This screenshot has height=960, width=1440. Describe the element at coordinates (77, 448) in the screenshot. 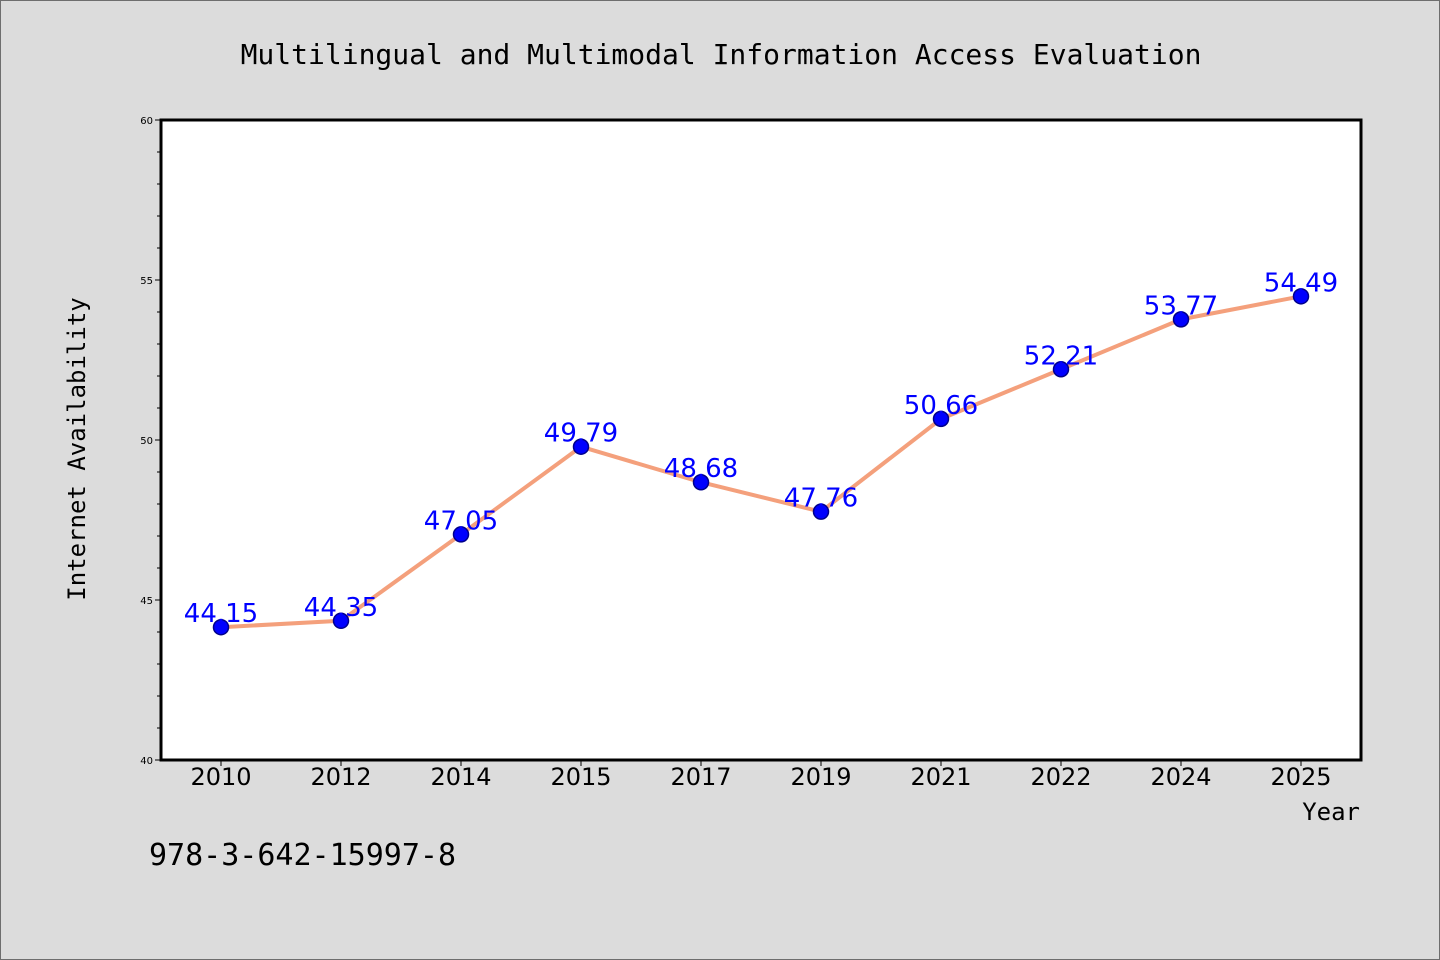

I see `y-axis-label: Internet Availability` at that location.